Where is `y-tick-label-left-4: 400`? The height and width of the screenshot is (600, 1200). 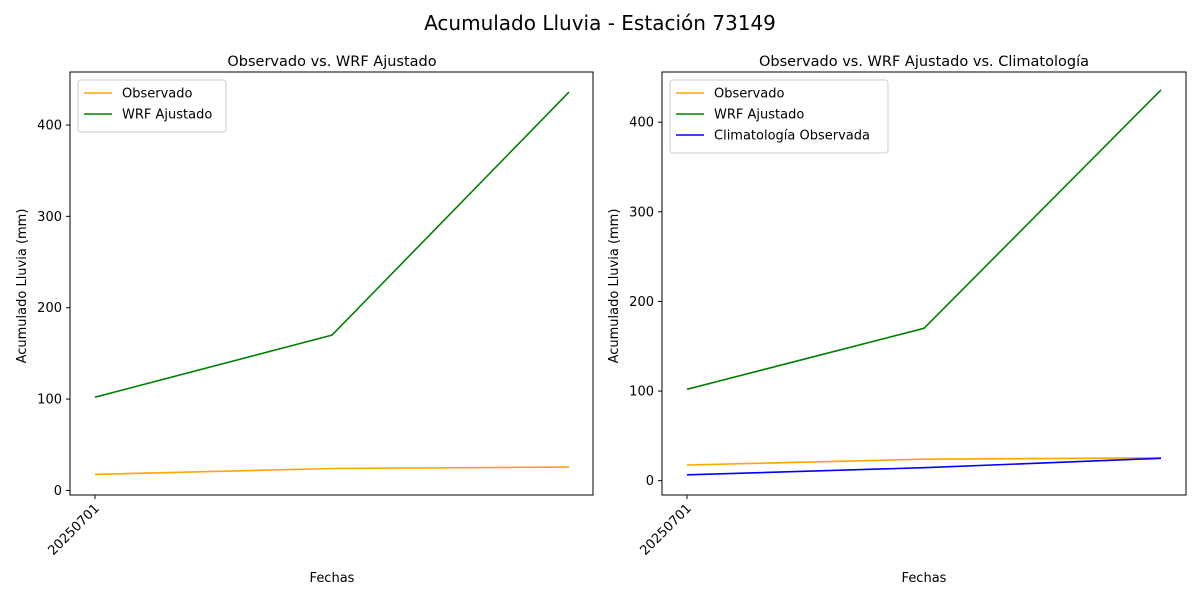
y-tick-label-left-4: 400 is located at coordinates (49, 125).